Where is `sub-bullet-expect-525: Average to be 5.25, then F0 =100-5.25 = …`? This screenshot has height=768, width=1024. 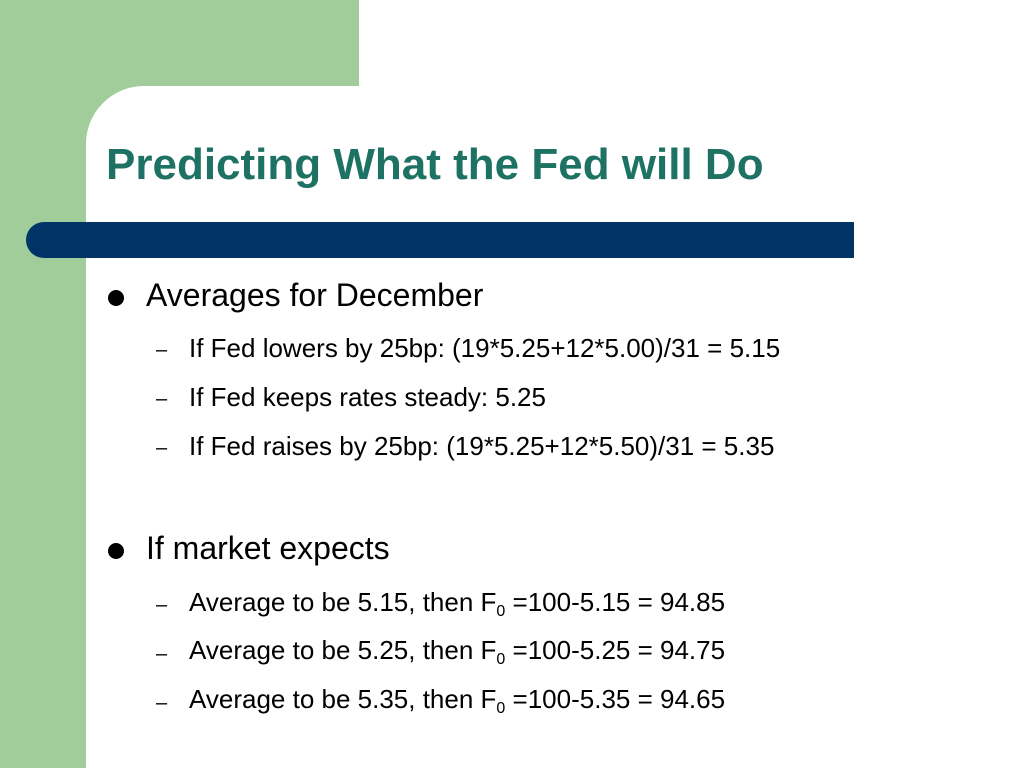 sub-bullet-expect-525: Average to be 5.25, then F0 =100-5.25 = … is located at coordinates (457, 651).